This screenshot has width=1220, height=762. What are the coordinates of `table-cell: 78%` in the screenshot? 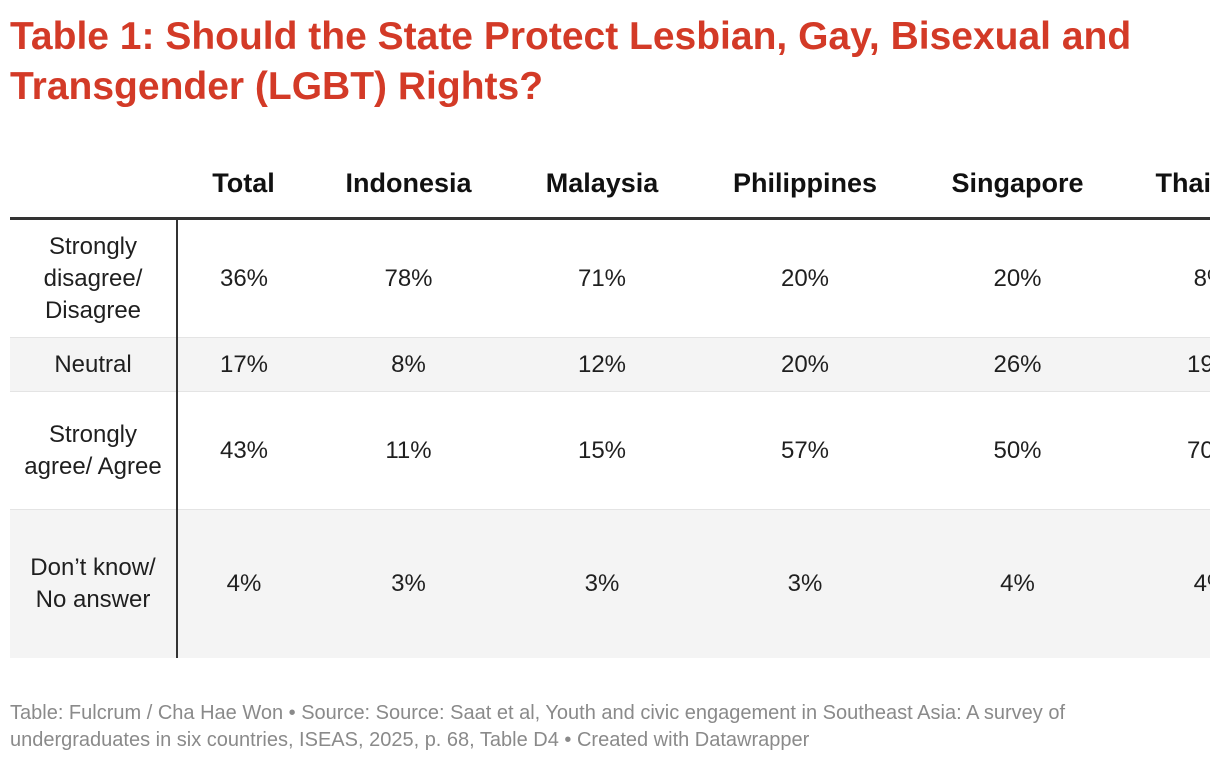 It's located at (408, 278).